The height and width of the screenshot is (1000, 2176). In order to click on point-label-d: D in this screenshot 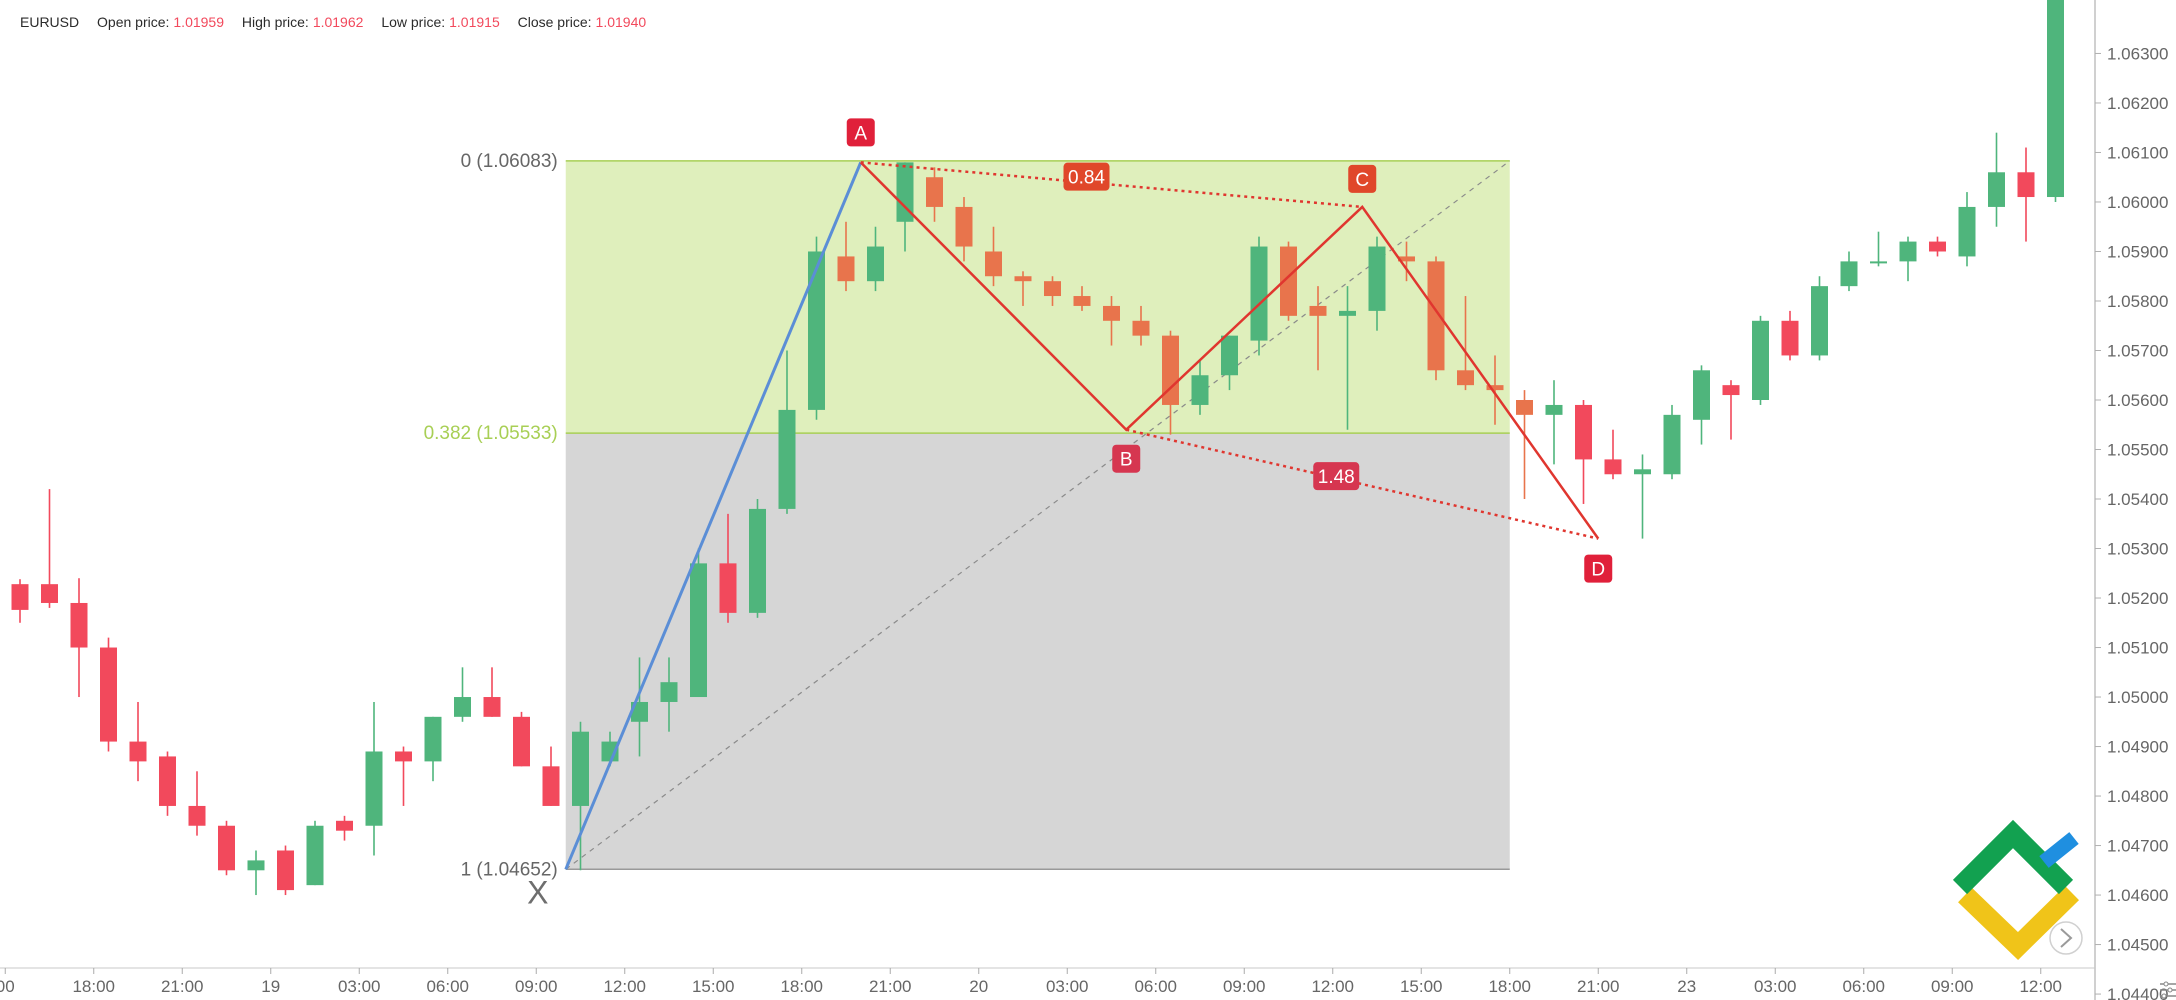, I will do `click(1598, 568)`.